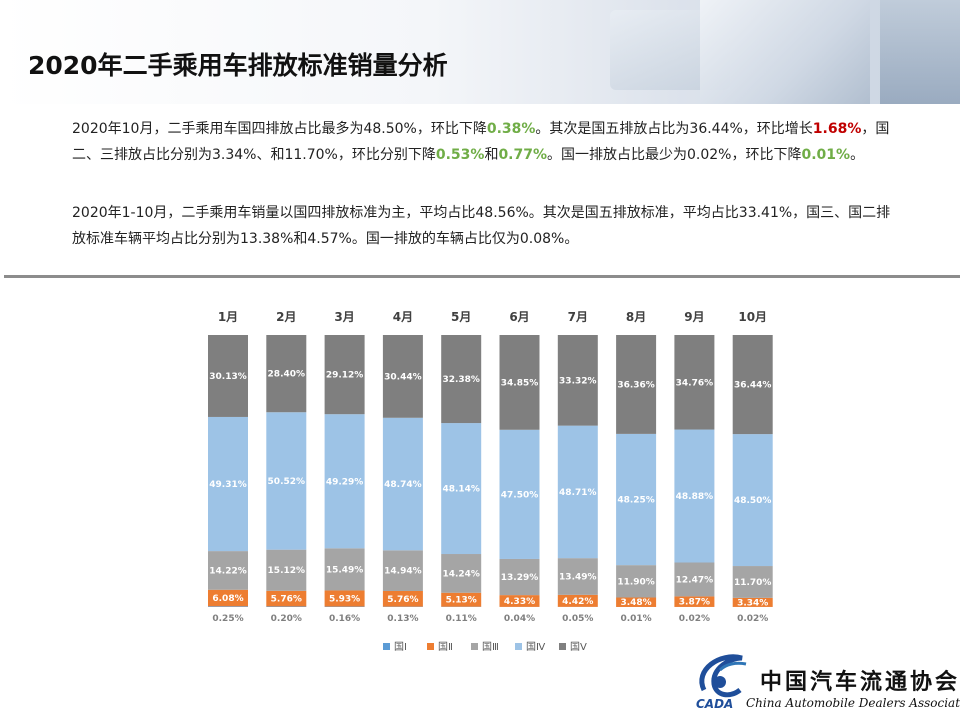 The height and width of the screenshot is (720, 960). Describe the element at coordinates (461, 619) in the screenshot. I see `data-label: 0.11%` at that location.